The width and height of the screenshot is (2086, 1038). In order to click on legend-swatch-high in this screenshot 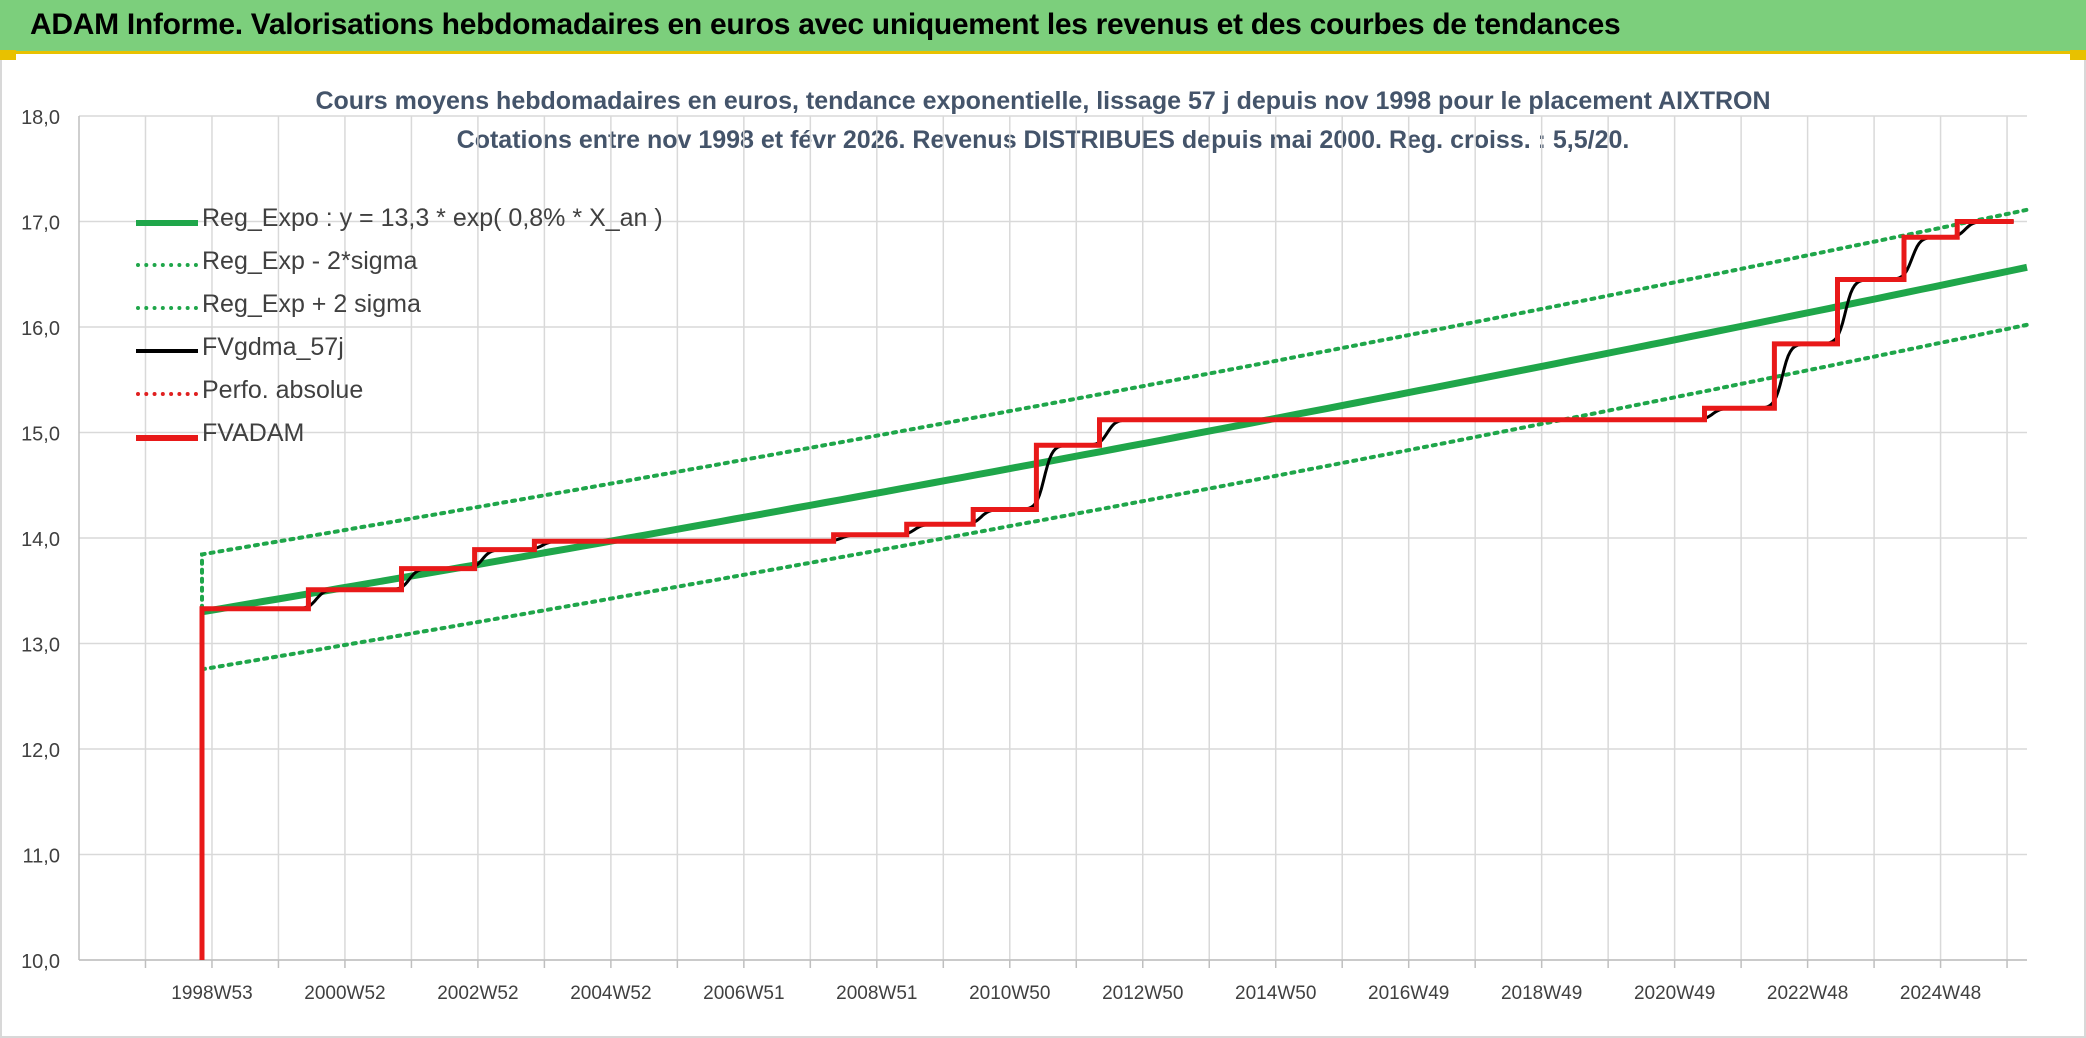, I will do `click(167, 308)`.